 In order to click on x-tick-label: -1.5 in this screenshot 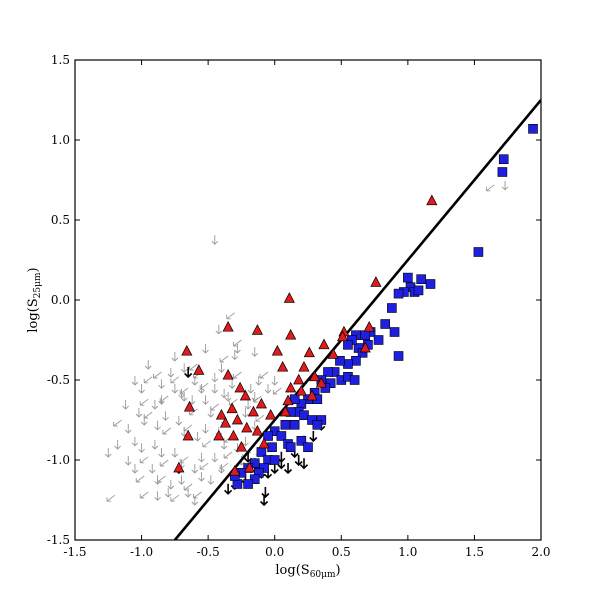, I will do `click(74, 552)`.